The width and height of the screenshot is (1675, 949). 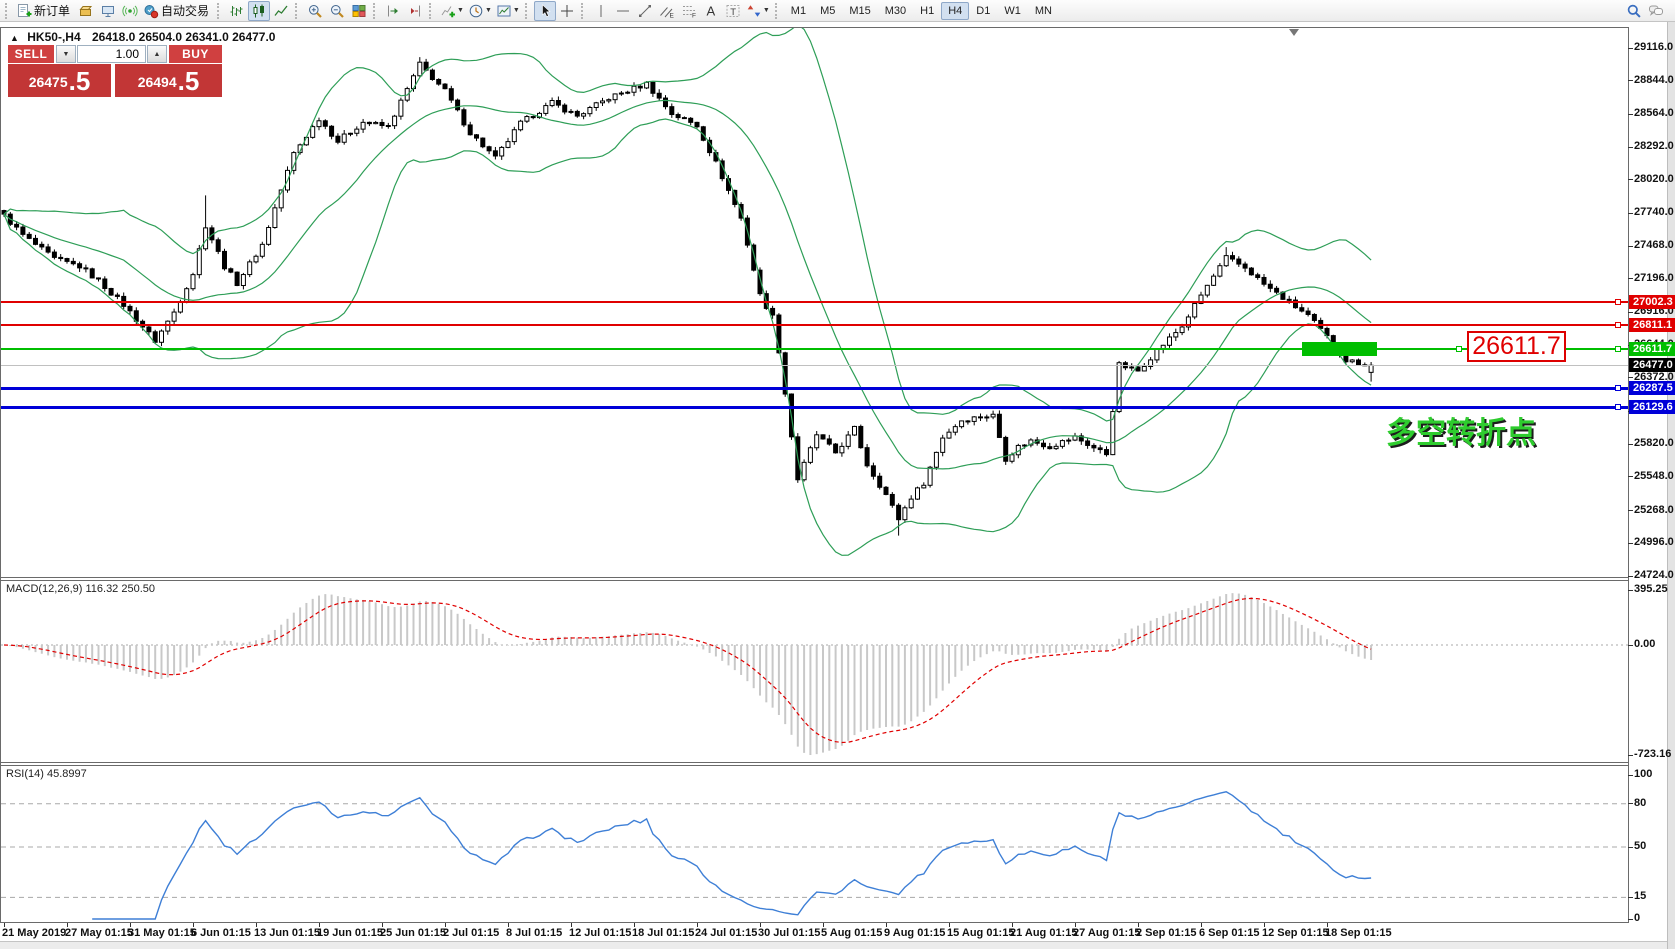 I want to click on time-axis-label: 19 Jun 01:15, so click(x=350, y=933).